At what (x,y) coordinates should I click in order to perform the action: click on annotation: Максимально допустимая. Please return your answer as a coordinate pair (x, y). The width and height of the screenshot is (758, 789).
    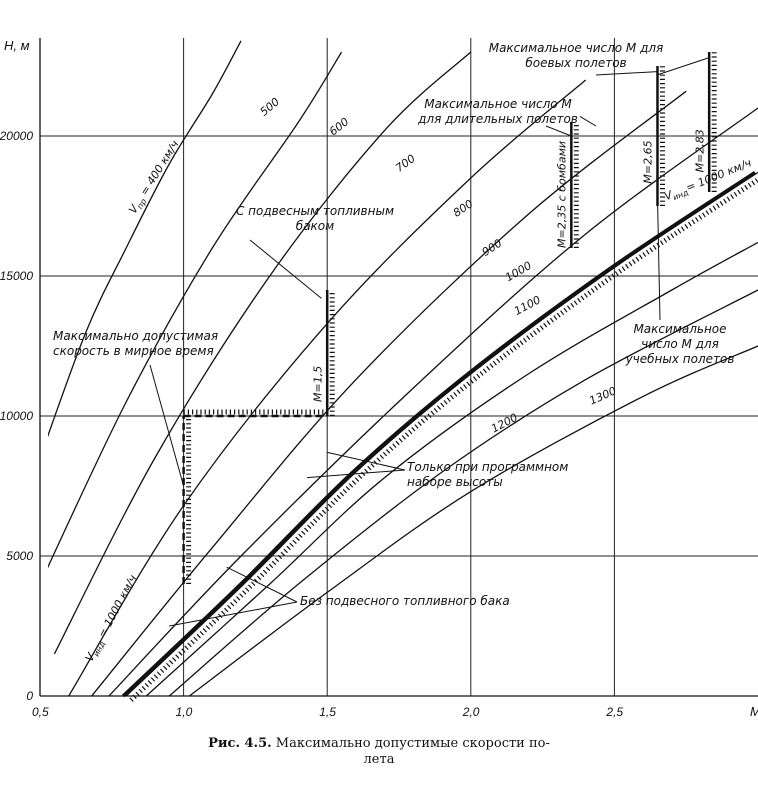
    Looking at the image, I should click on (135, 336).